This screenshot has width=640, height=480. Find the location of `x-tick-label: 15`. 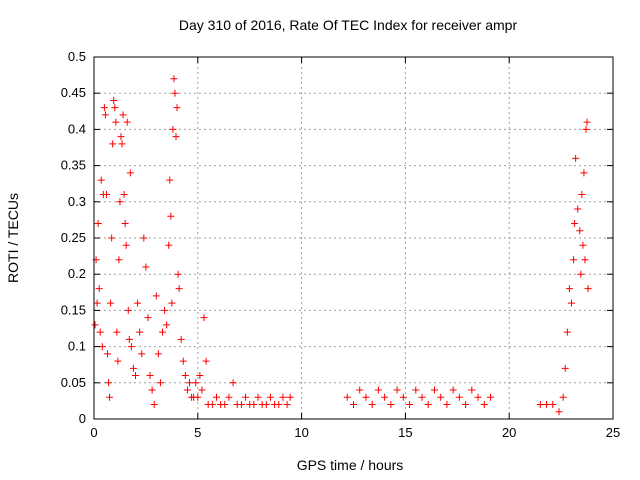

x-tick-label: 15 is located at coordinates (405, 432).